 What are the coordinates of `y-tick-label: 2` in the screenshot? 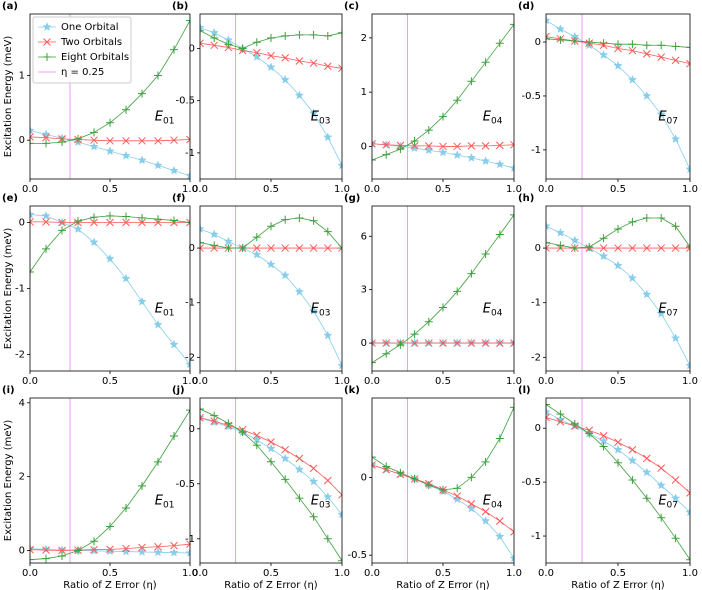 It's located at (364, 38).